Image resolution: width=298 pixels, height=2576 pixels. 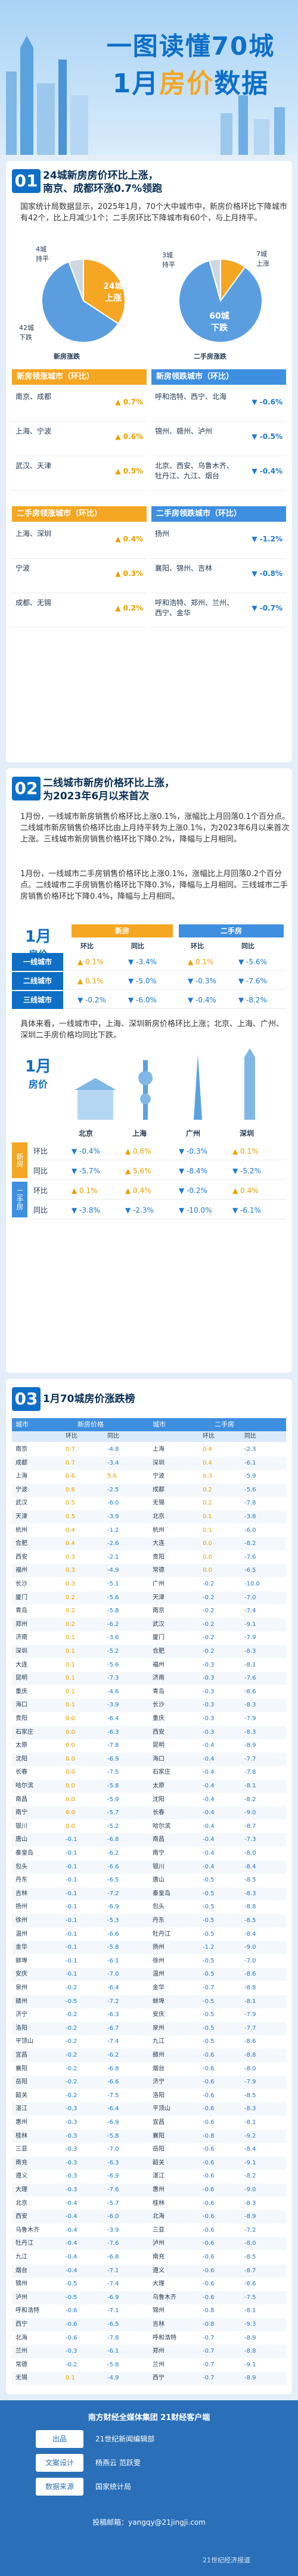 What do you see at coordinates (149, 2028) in the screenshot?
I see `ranking-row: 洛阳 -0.2 -6.7 泉州 -0.5 -7.7` at bounding box center [149, 2028].